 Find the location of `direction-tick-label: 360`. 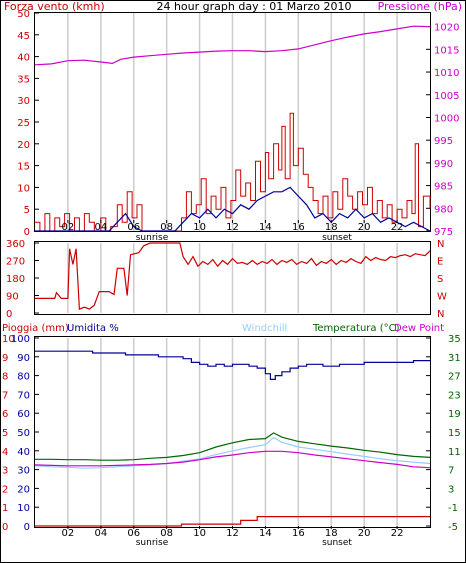

direction-tick-label: 360 is located at coordinates (15, 244).